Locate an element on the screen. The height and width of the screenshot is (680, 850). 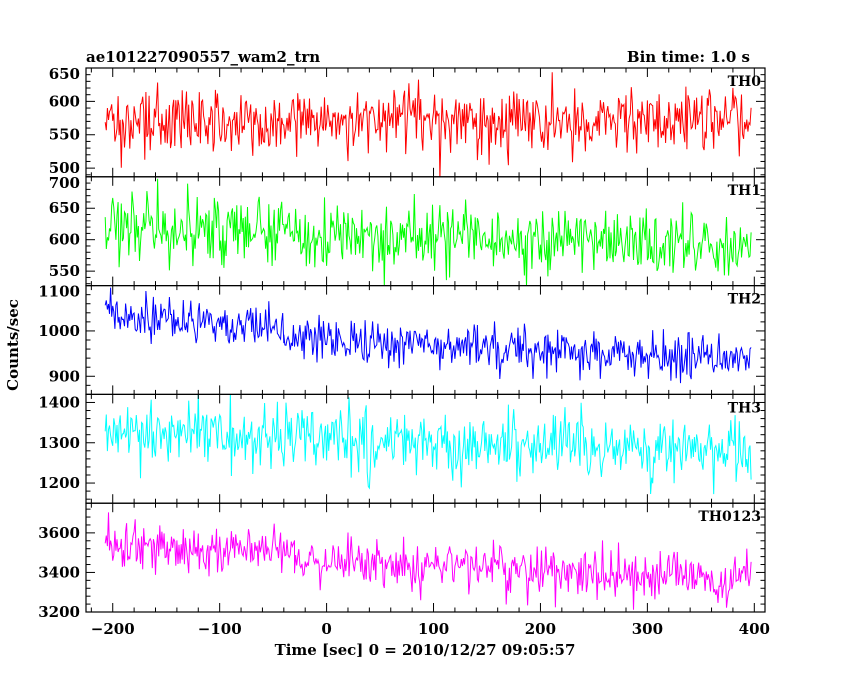
panel-th2: 900 1000 1100 TH2 is located at coordinates (402, 339).